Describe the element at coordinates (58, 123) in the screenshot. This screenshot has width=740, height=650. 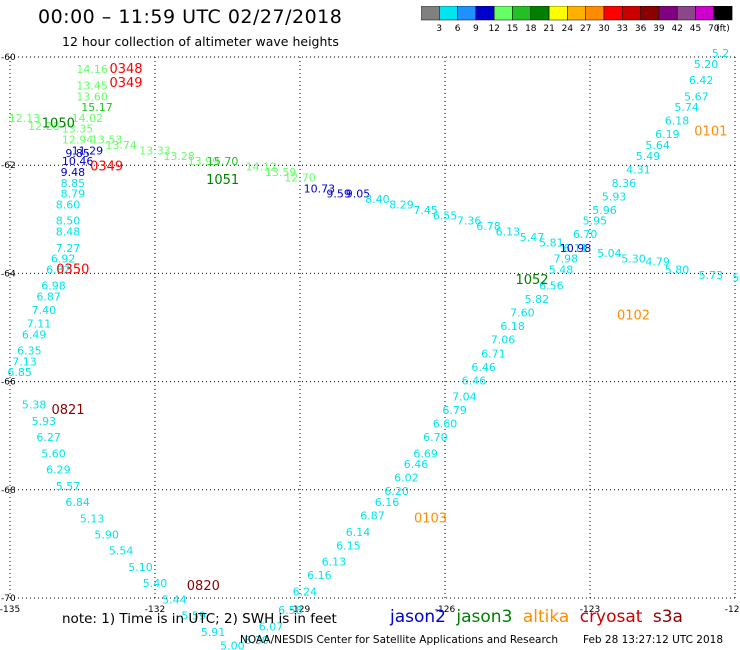
I see `pass-time-label: 1050` at that location.